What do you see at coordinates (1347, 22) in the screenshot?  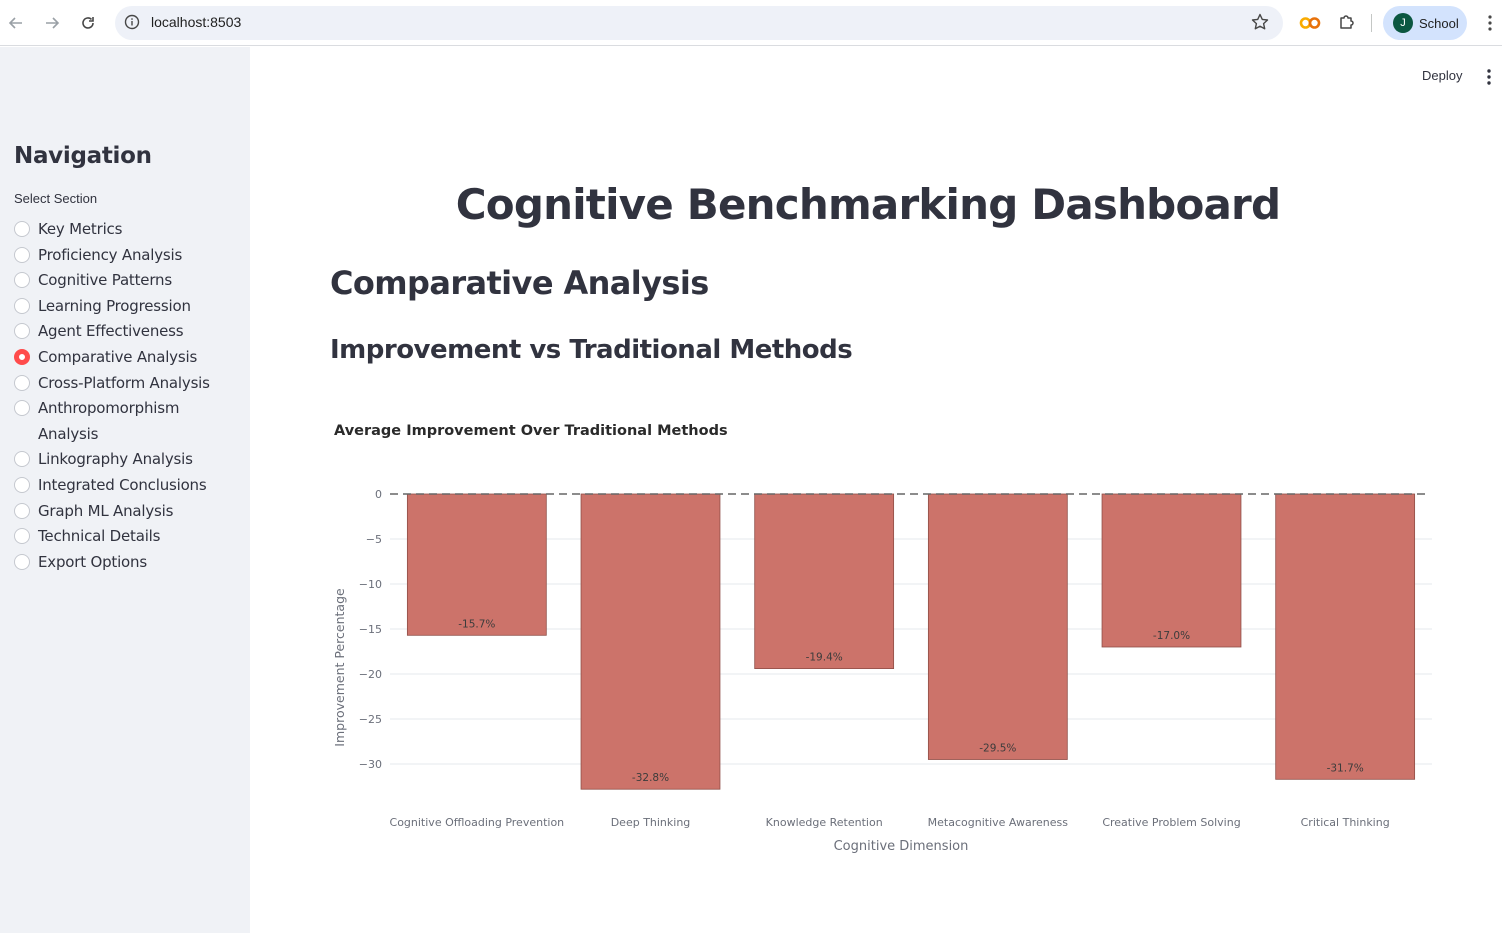 I see `extensions-puzzle-icon` at bounding box center [1347, 22].